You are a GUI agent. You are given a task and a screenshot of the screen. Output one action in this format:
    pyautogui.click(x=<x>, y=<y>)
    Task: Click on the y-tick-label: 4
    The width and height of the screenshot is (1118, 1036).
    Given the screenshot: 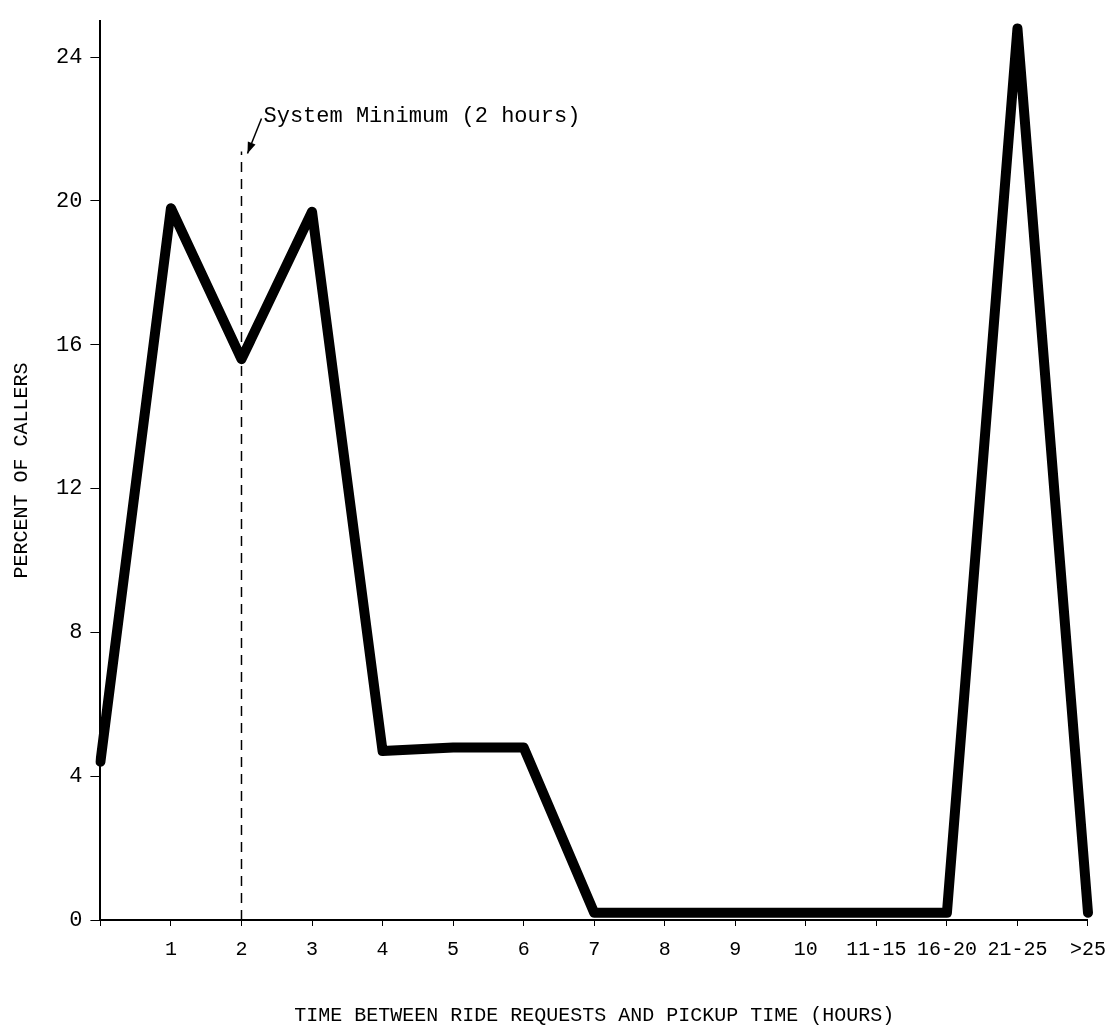 What is the action you would take?
    pyautogui.click(x=76, y=777)
    